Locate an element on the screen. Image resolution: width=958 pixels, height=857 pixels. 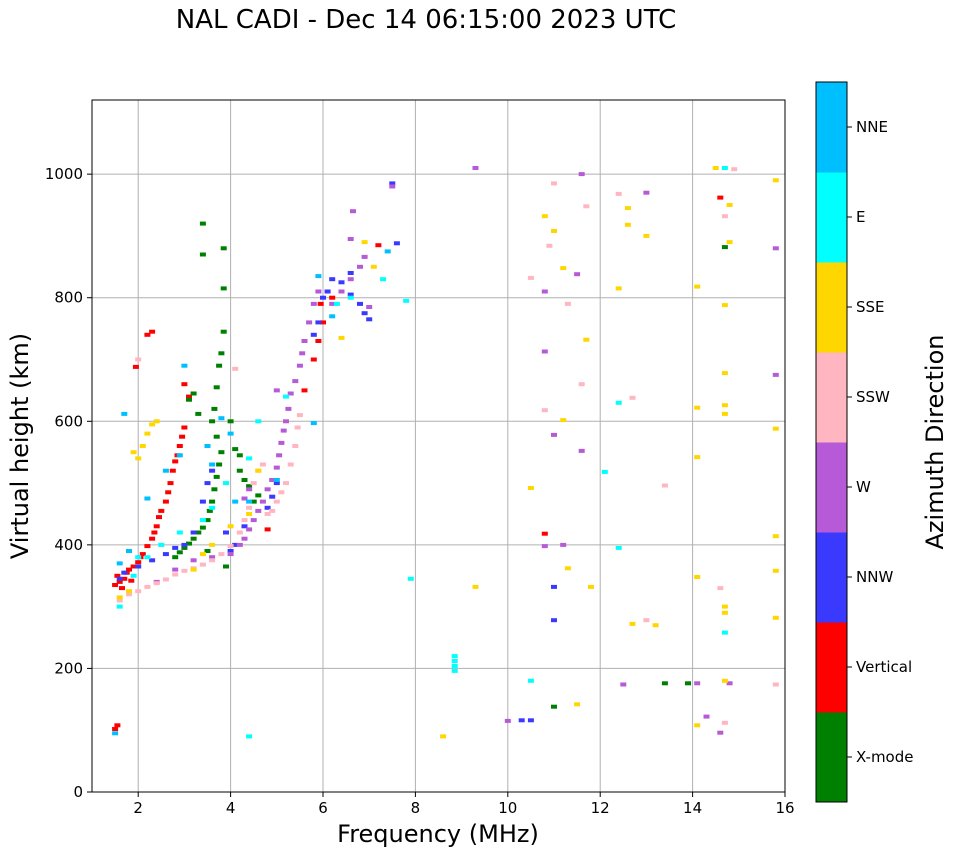
colorbar-swatch-x-mode is located at coordinates (831, 757).